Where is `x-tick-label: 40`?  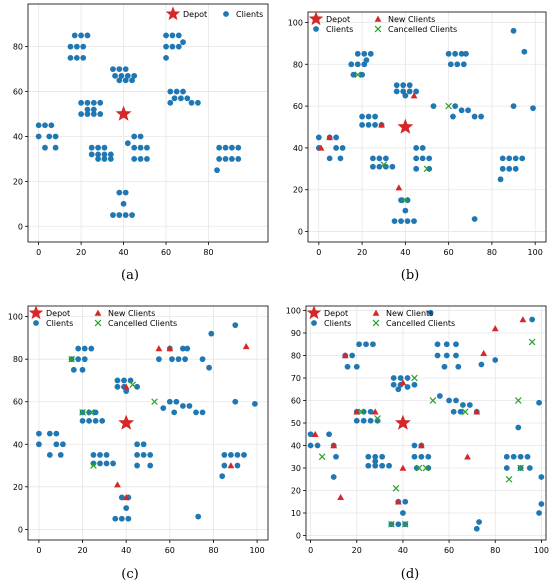 x-tick-label: 40 is located at coordinates (403, 550).